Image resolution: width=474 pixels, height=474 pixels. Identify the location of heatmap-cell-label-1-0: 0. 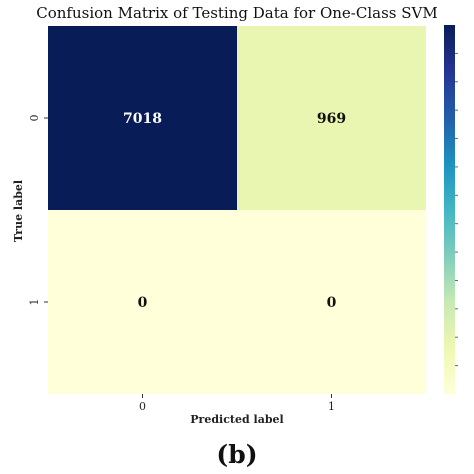
(143, 303).